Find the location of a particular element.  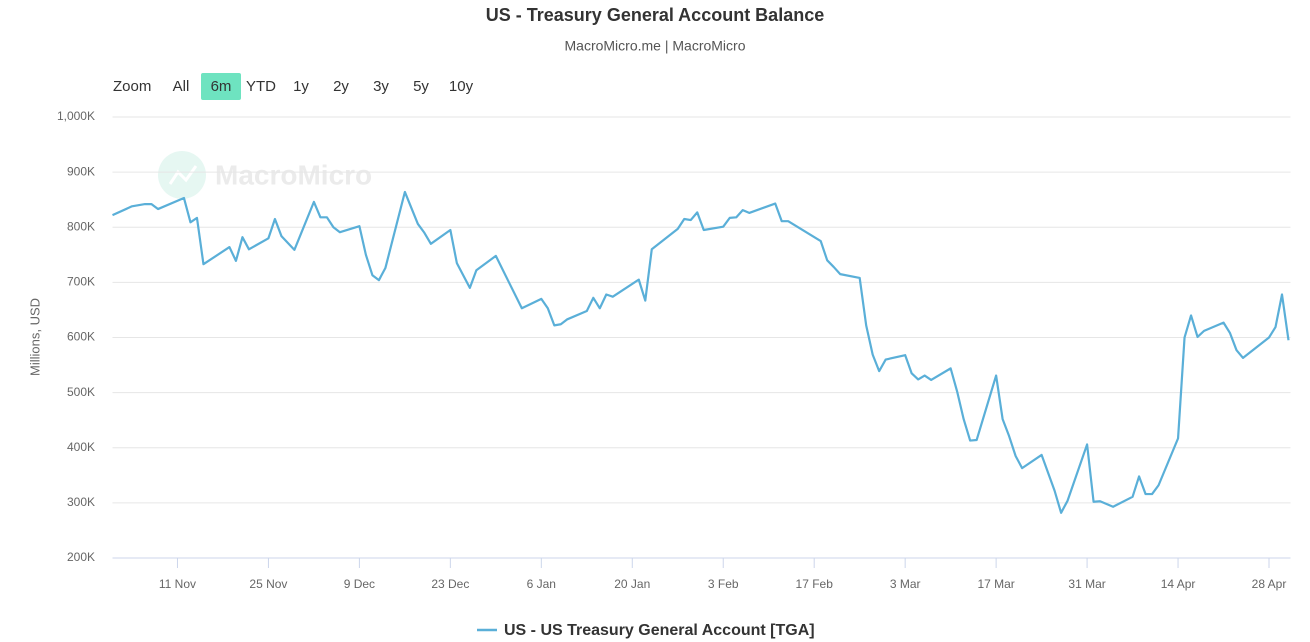

legend-item: US - US Treasury General Account [TGA] is located at coordinates (646, 630).